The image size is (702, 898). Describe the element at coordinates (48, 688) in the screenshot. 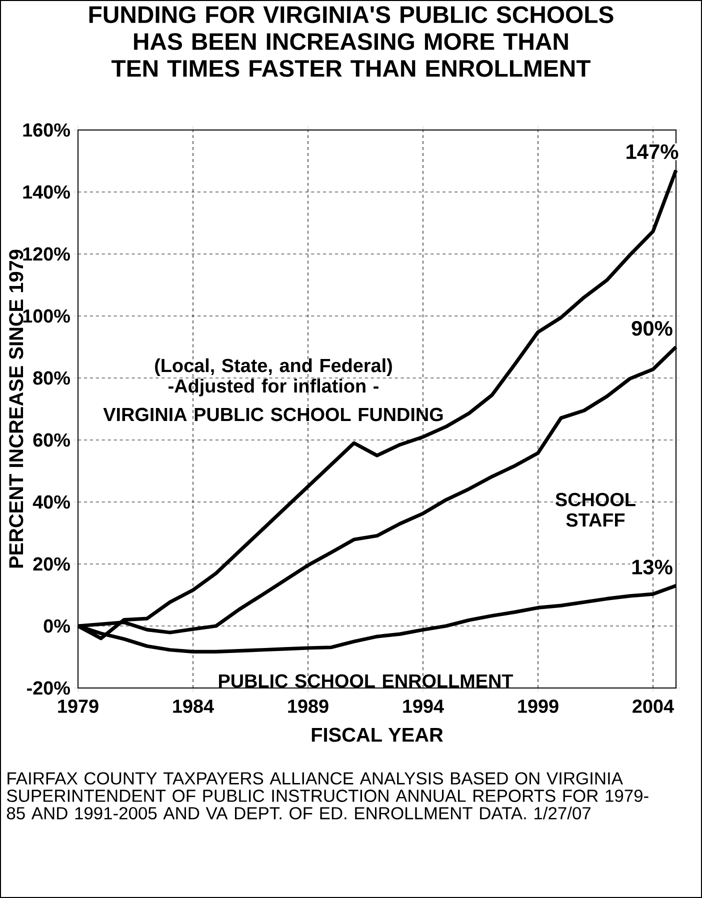

I see `y-tick-label: -20%` at that location.